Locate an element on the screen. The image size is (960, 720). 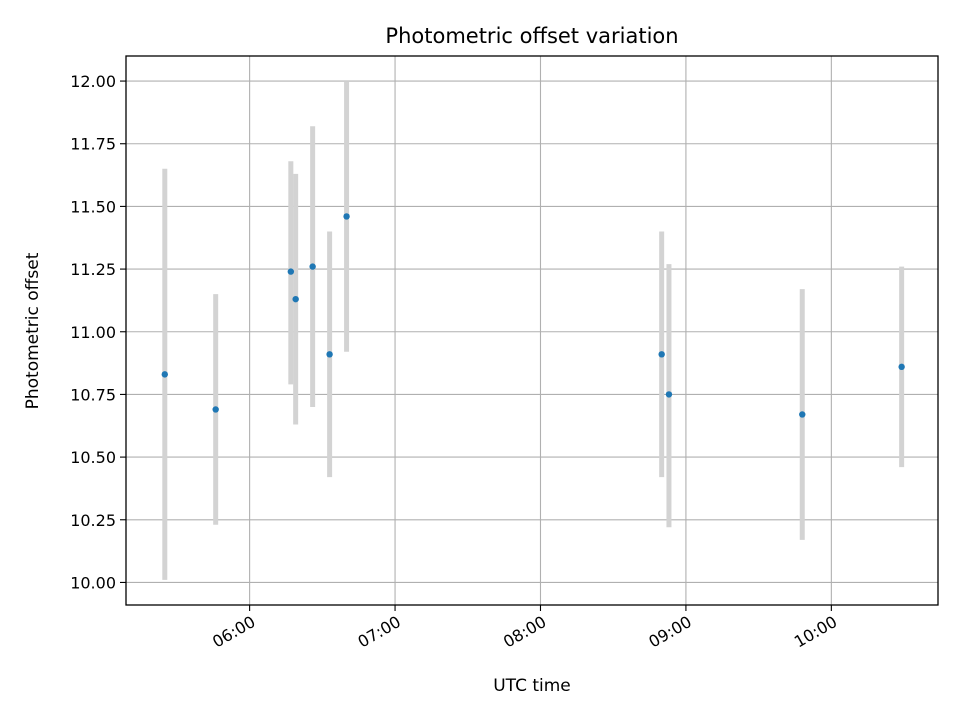
y-tick-label: 11.00 is located at coordinates (93, 332).